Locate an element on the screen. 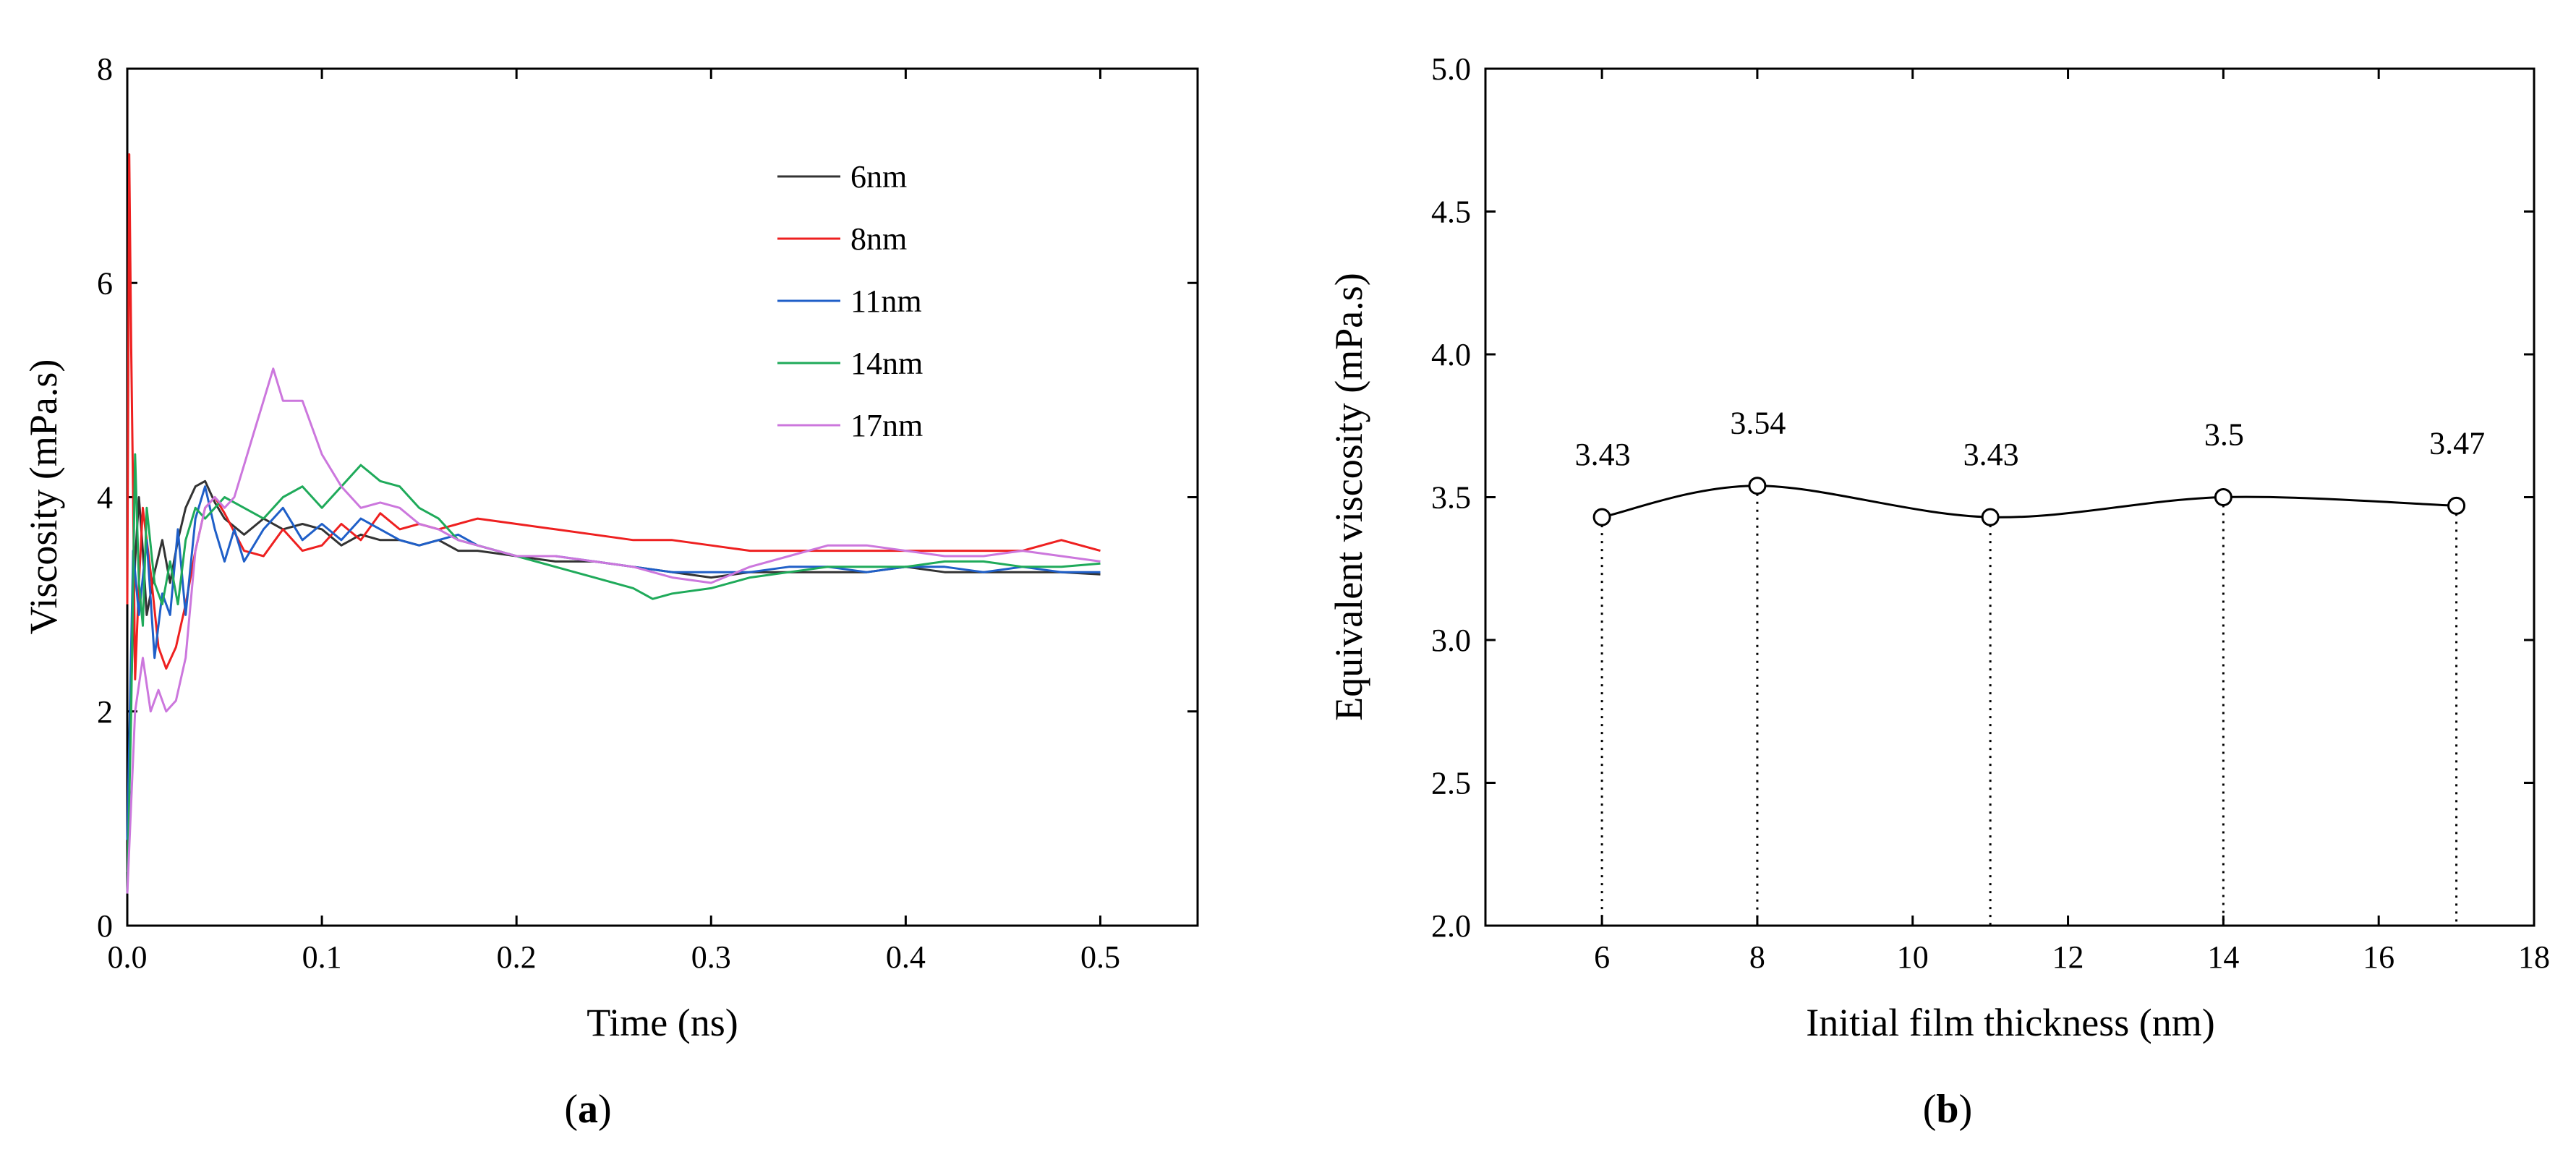 The width and height of the screenshot is (2576, 1152). b-y-tick-label: 5.0 is located at coordinates (1451, 69).